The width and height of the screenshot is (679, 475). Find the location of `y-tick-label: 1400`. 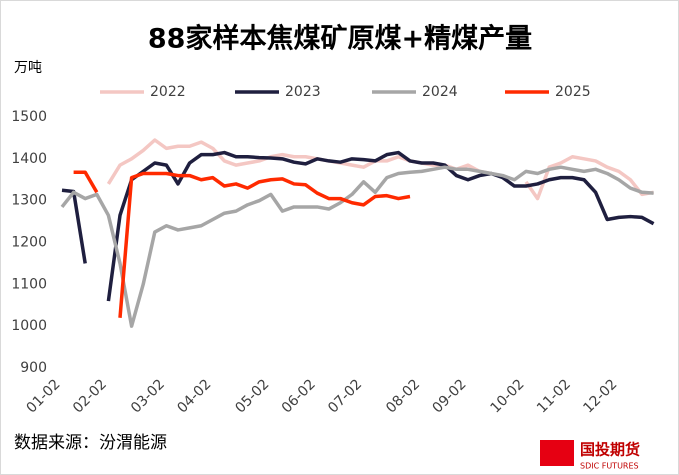

y-tick-label: 1400 is located at coordinates (29, 159).